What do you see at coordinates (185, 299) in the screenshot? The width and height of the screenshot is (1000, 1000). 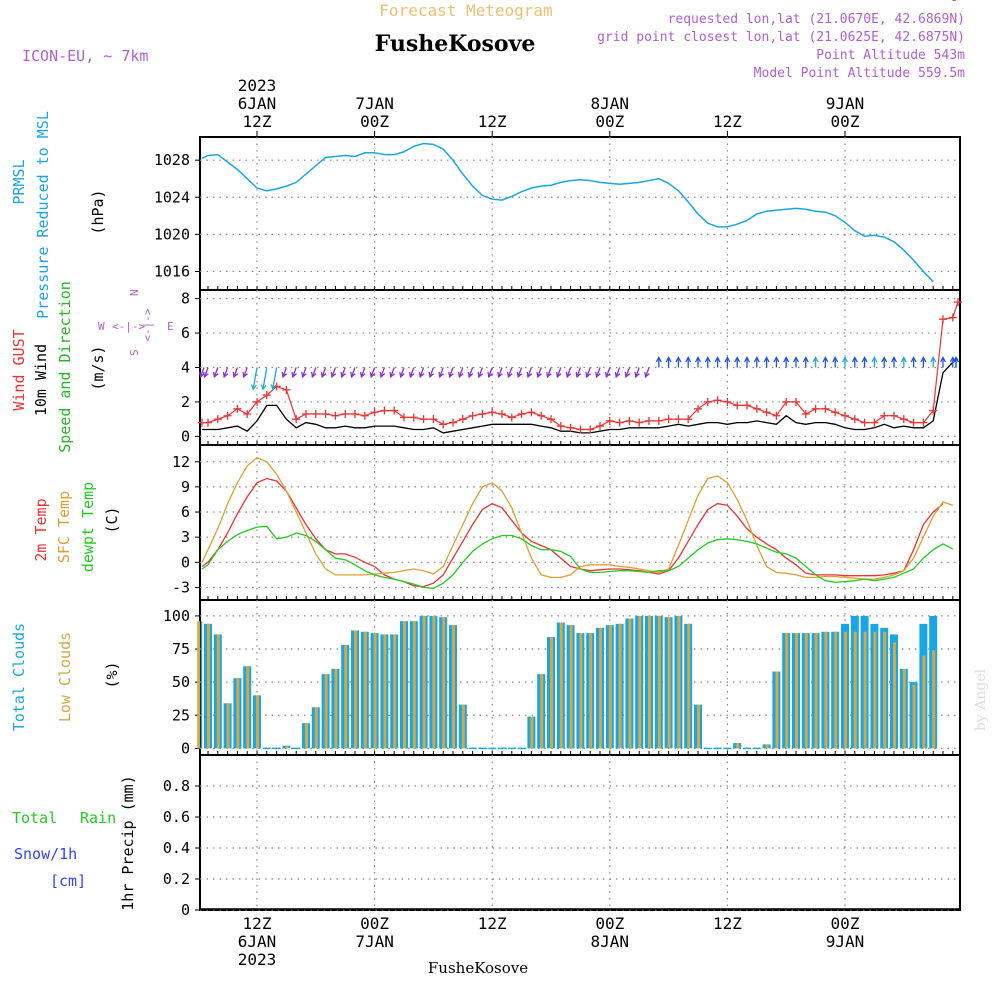 I see `y-tick-label: 8` at bounding box center [185, 299].